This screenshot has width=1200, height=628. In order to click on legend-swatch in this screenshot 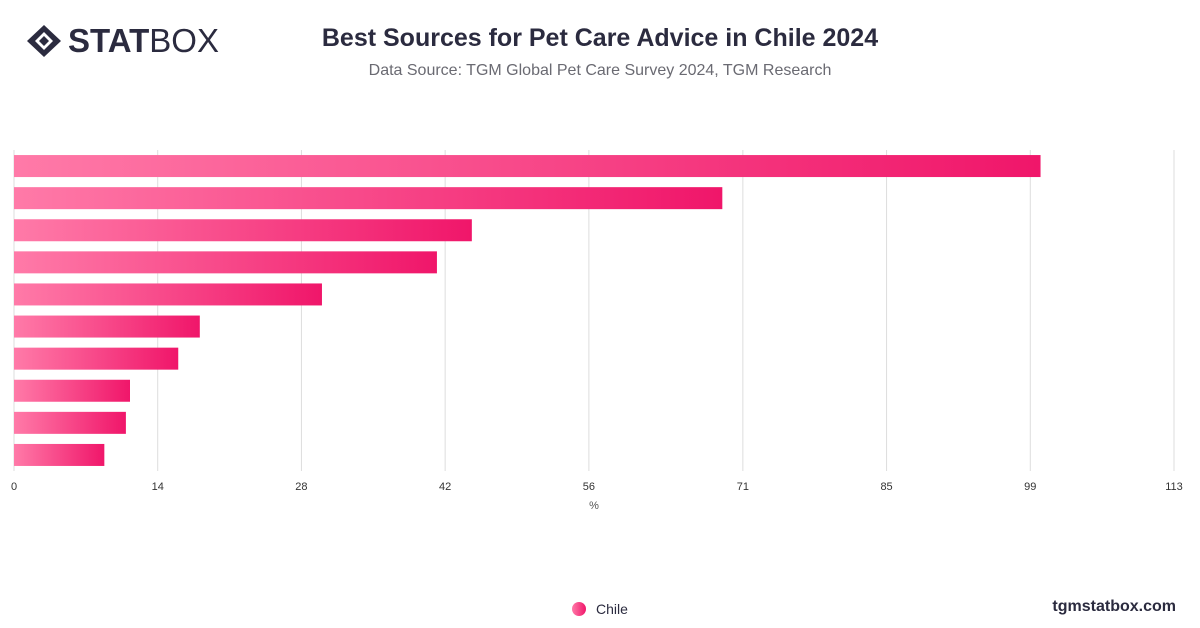, I will do `click(579, 609)`.